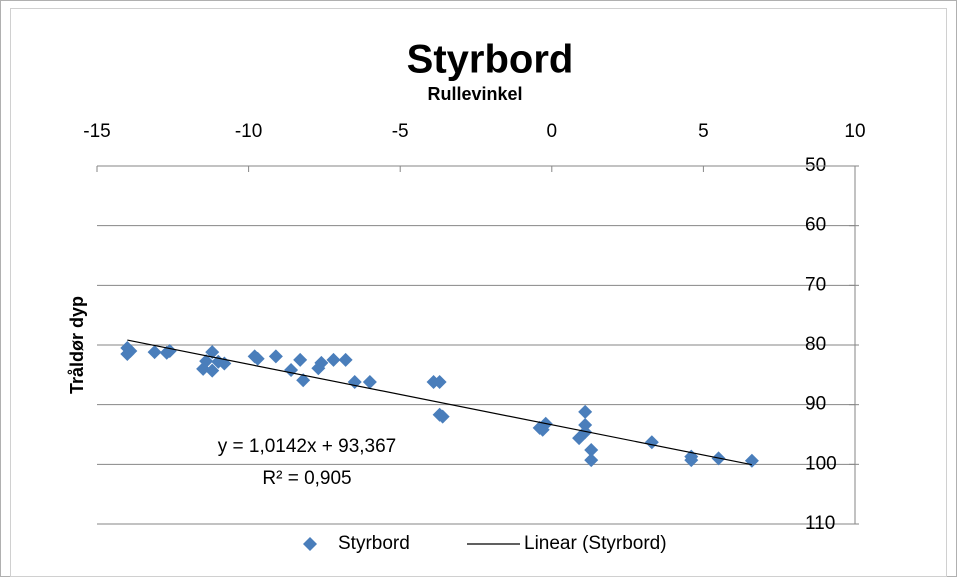 The height and width of the screenshot is (582, 957). I want to click on y-tick-label: 60, so click(815, 225).